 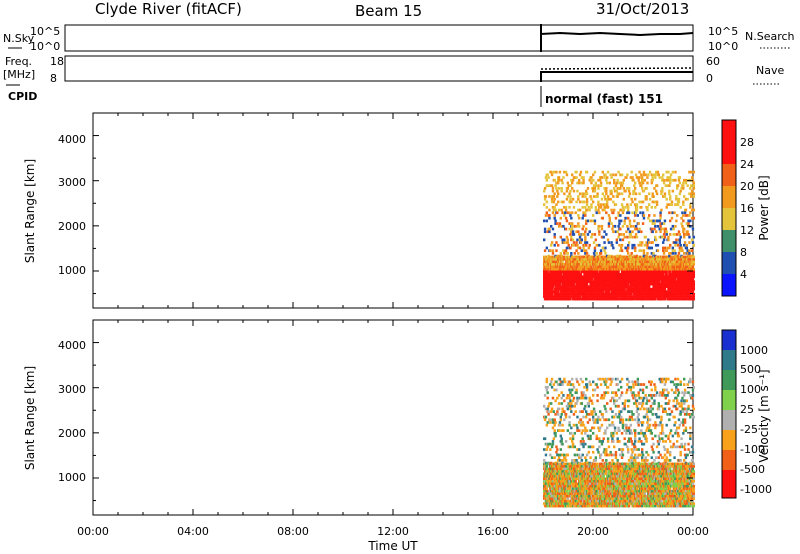 What do you see at coordinates (72, 270) in the screenshot?
I see `power-ytick-1000: 1000` at bounding box center [72, 270].